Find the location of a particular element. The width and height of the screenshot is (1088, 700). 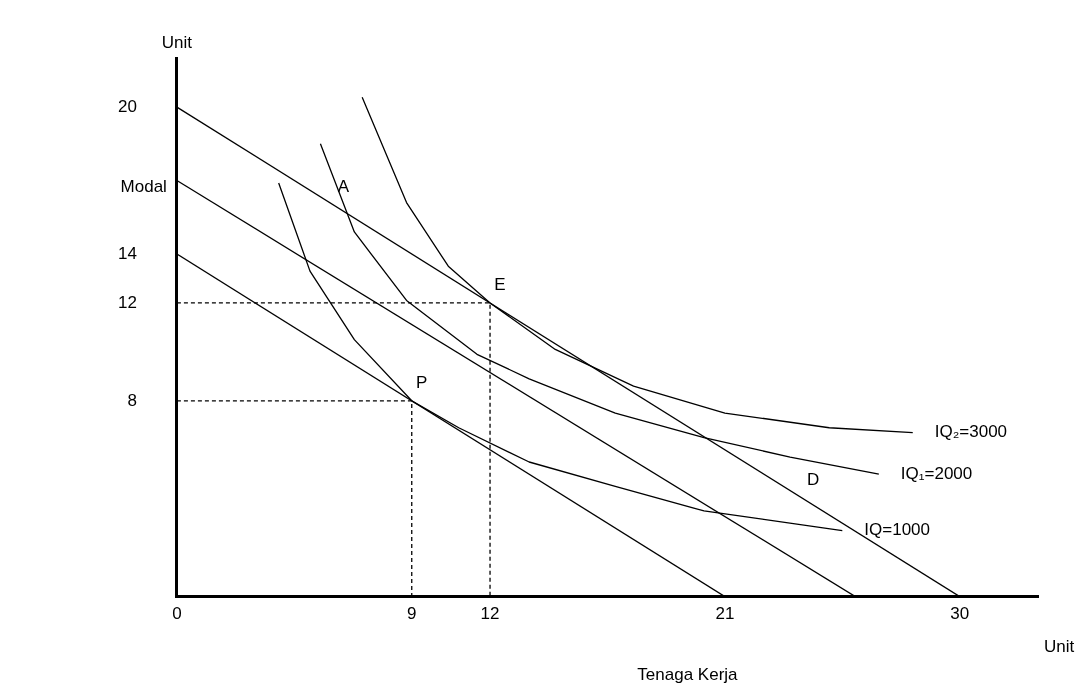

x-tick-label: 30 is located at coordinates (960, 614).